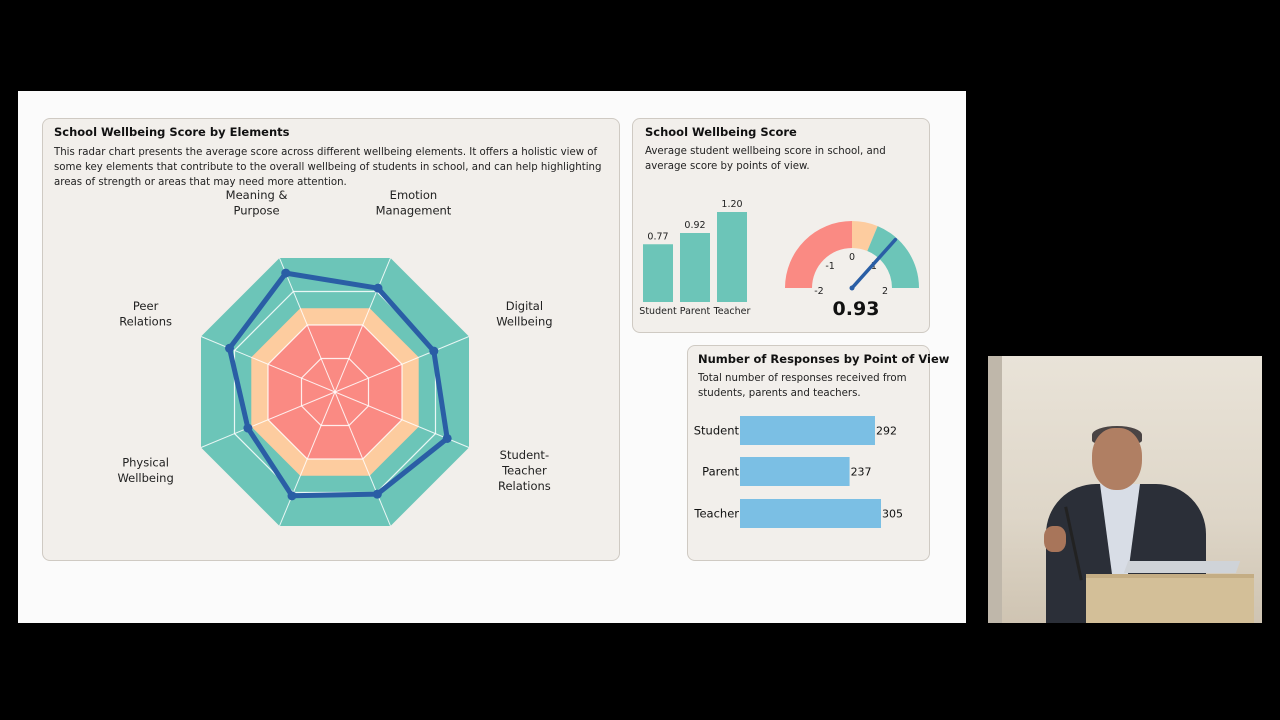  Describe the element at coordinates (717, 431) in the screenshot. I see `response-bar-label-0: Student` at that location.